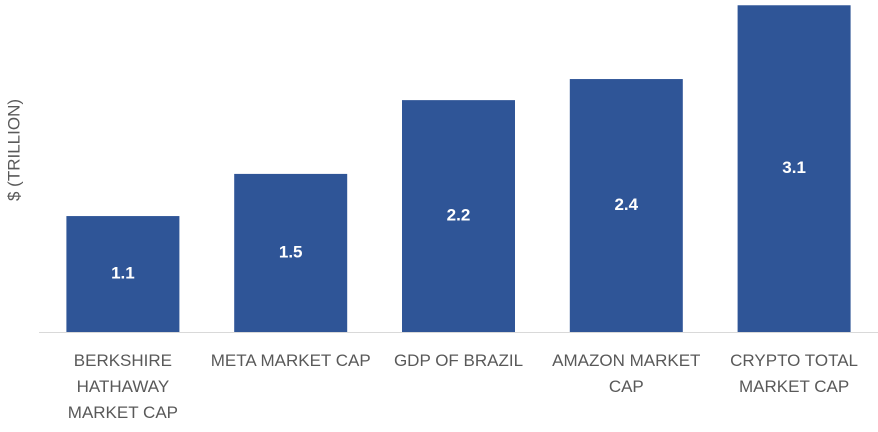  I want to click on data-label: 2.2, so click(459, 215).